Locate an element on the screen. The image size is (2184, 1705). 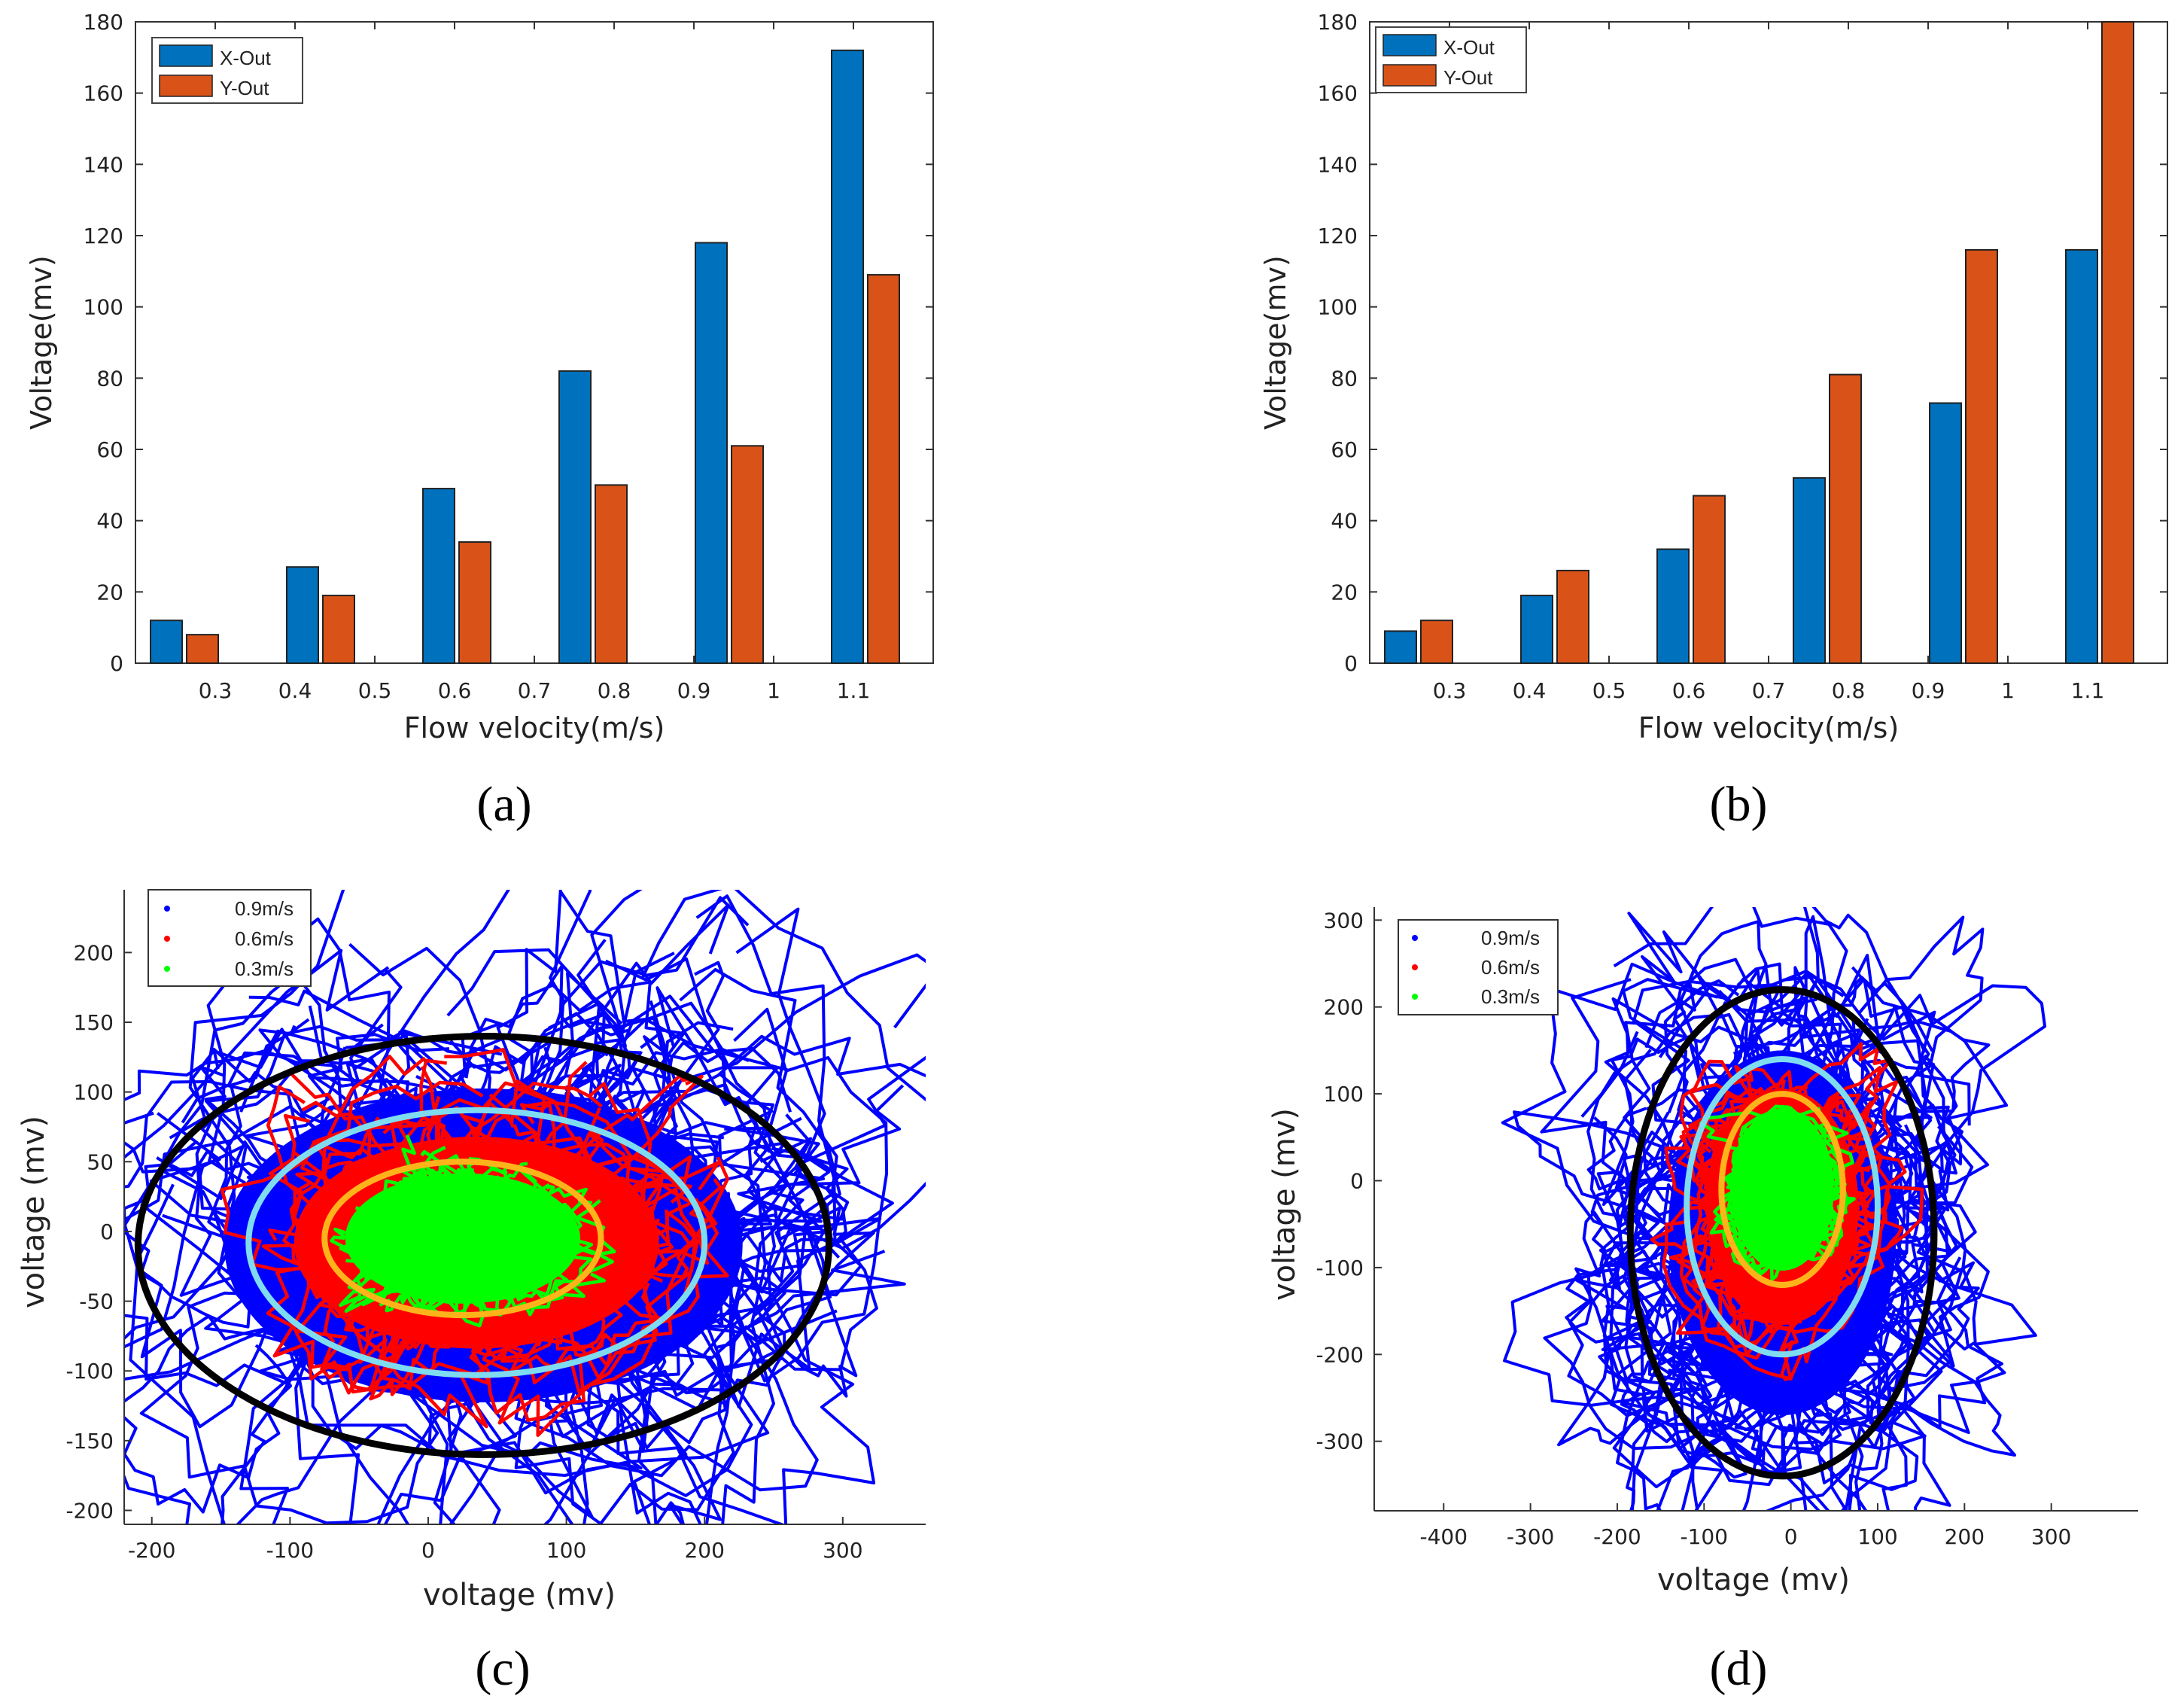
panel-d-legend-label-mid: 0.6m/s is located at coordinates (1510, 967).